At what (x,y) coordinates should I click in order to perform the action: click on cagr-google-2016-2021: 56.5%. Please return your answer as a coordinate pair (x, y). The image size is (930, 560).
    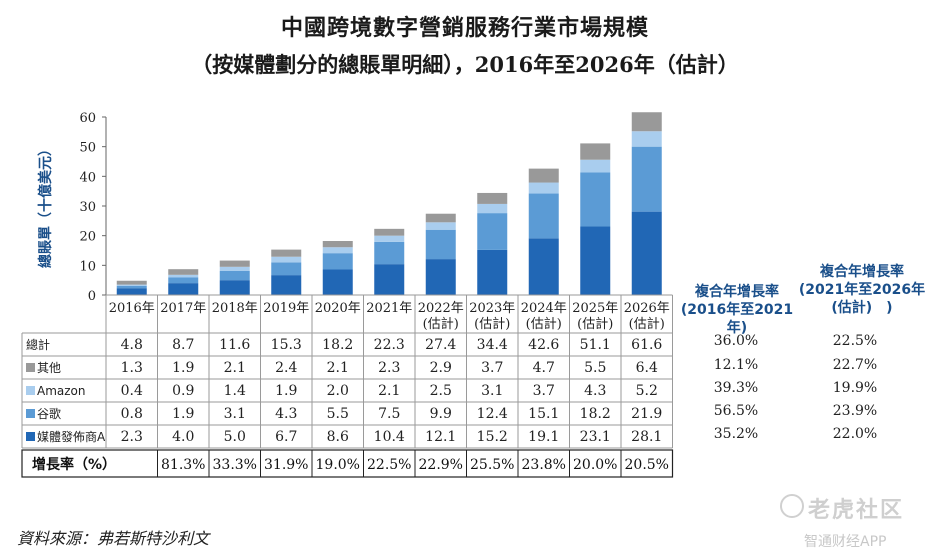
    Looking at the image, I should click on (736, 411).